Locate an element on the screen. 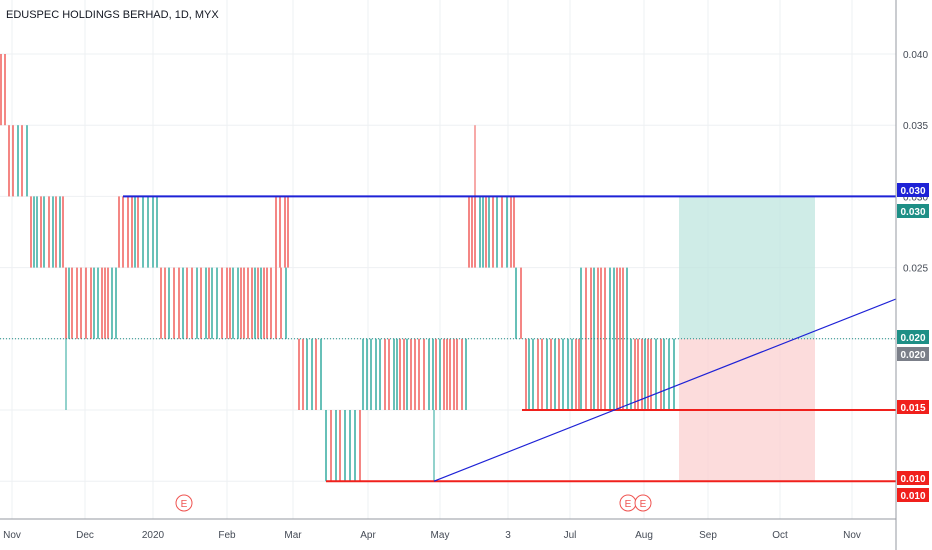  y-tick-label: 0.030 is located at coordinates (915, 197).